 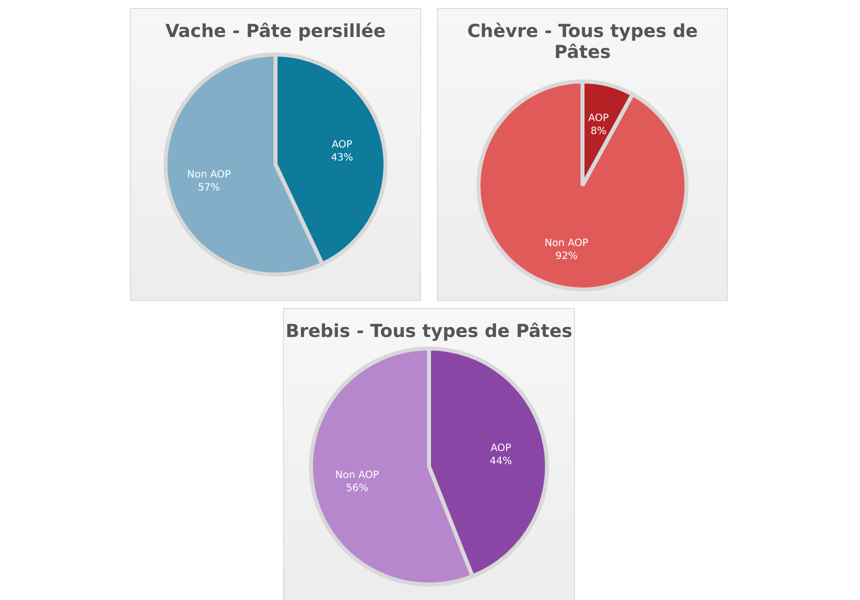 What do you see at coordinates (342, 158) in the screenshot?
I see `data-label: 43%` at bounding box center [342, 158].